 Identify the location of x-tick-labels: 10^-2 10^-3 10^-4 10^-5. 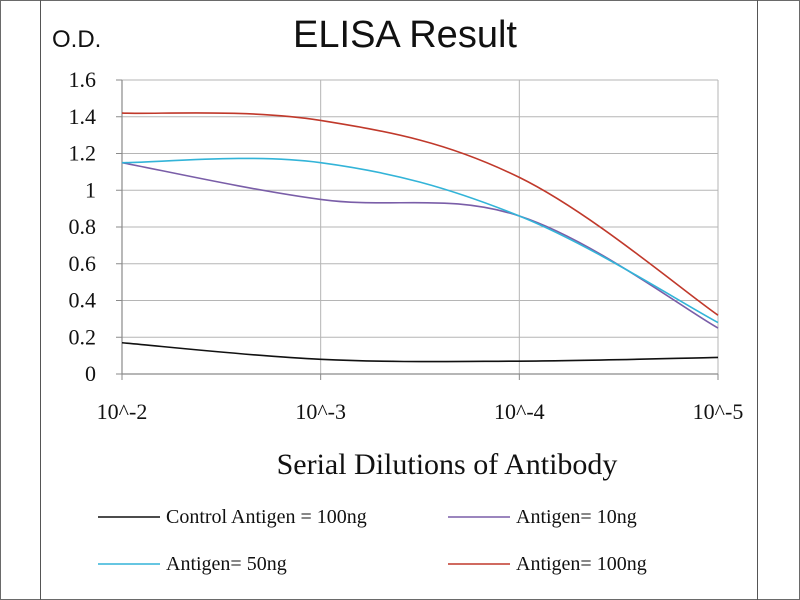
(420, 411).